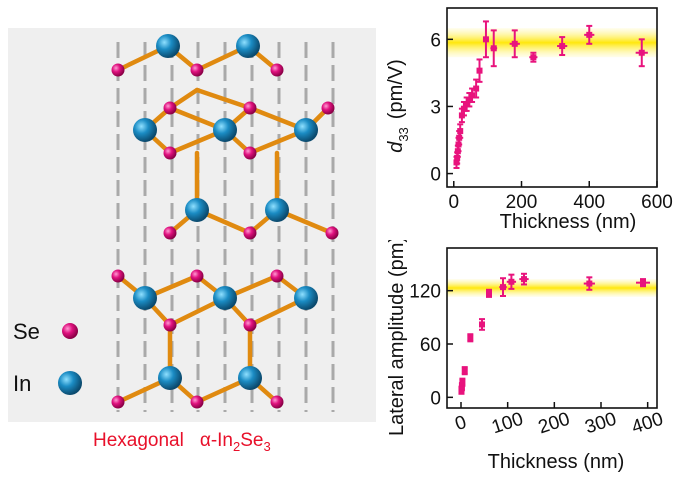 This screenshot has height=480, width=681. I want to click on d33-saturation-band, so click(552, 43).